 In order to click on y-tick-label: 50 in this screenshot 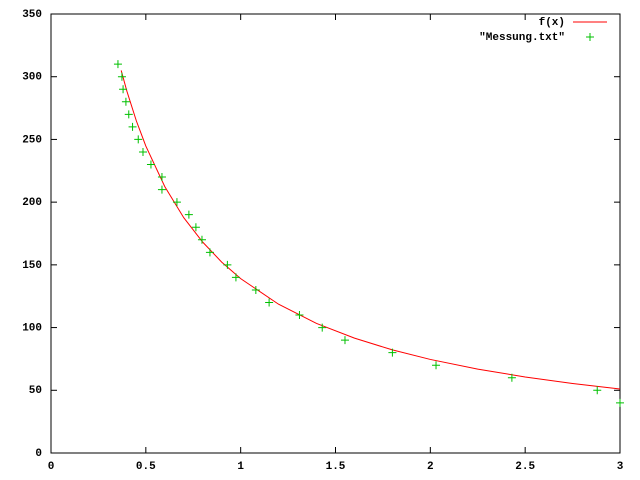, I will do `click(35, 391)`.